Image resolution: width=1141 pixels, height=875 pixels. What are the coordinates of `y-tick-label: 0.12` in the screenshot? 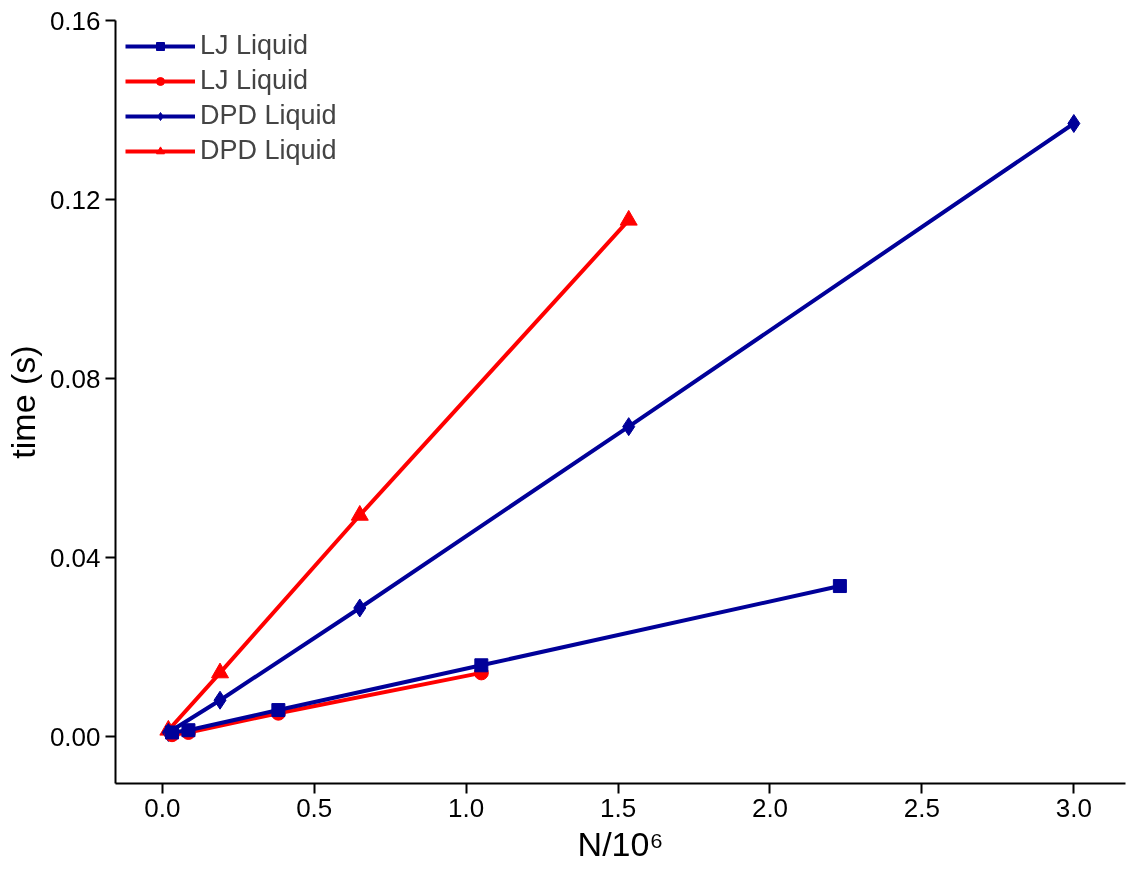 It's located at (75, 199).